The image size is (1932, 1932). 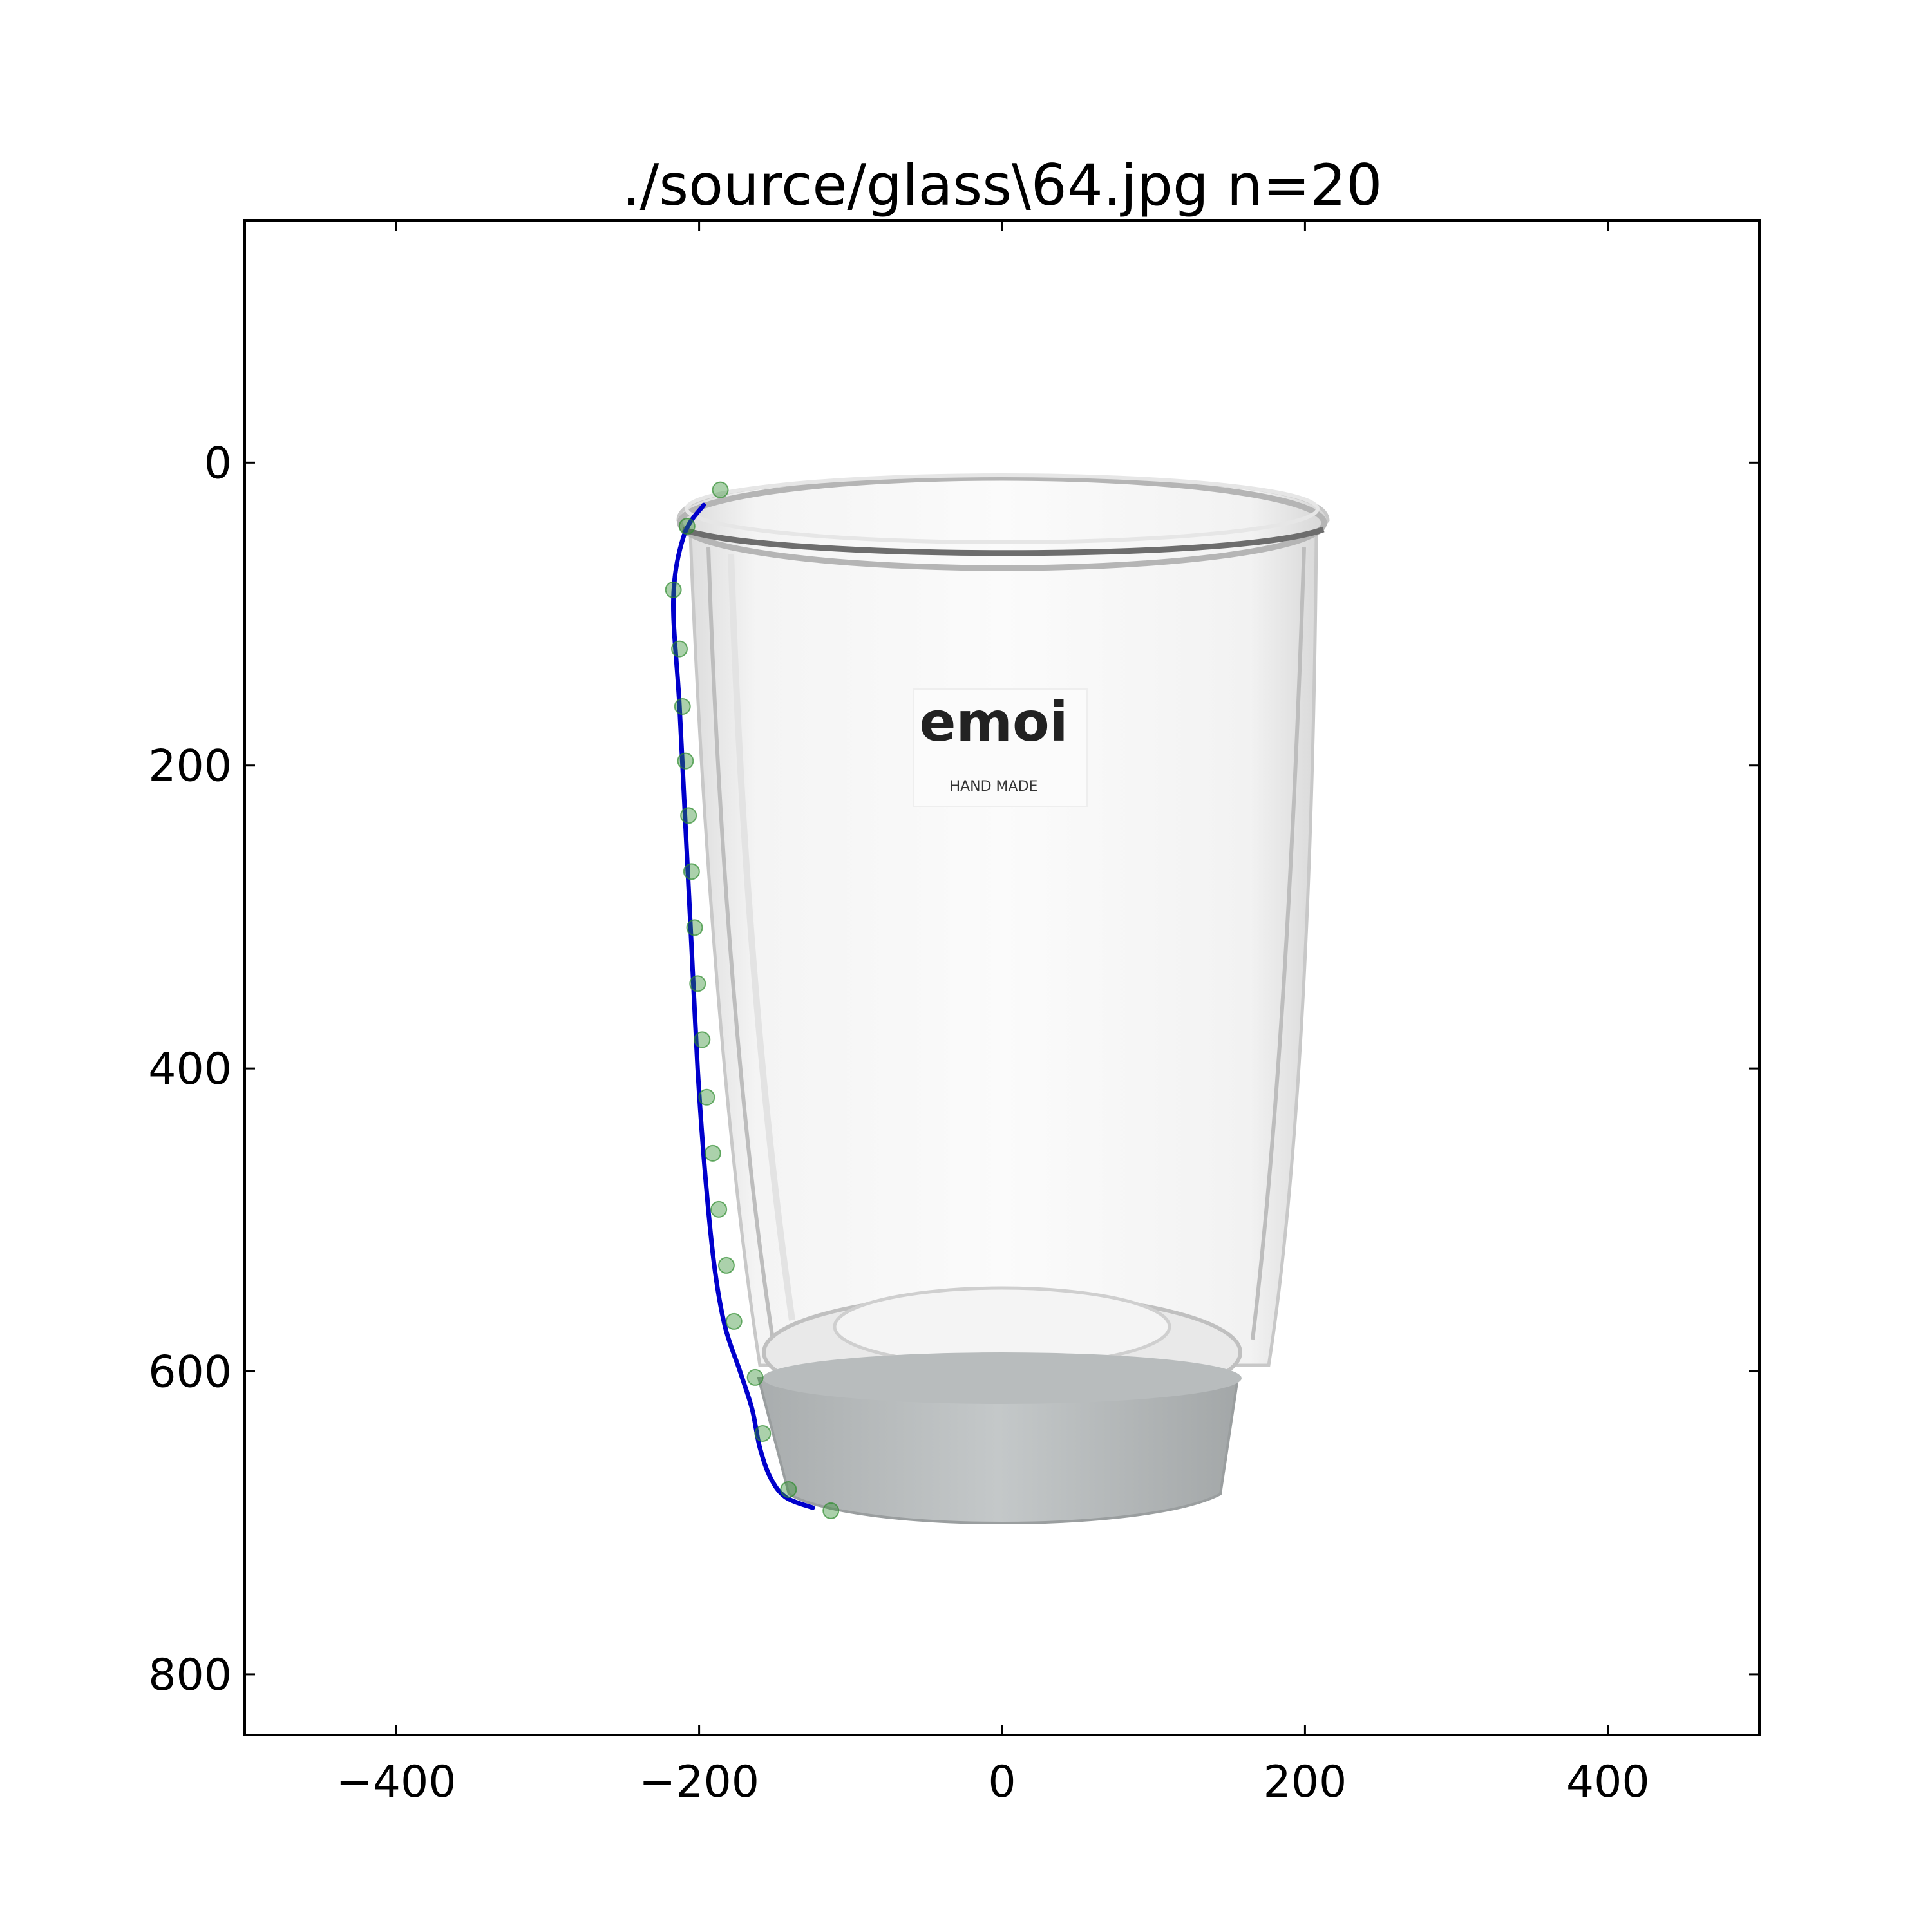 I want to click on points-layer, so click(x=752, y=1000).